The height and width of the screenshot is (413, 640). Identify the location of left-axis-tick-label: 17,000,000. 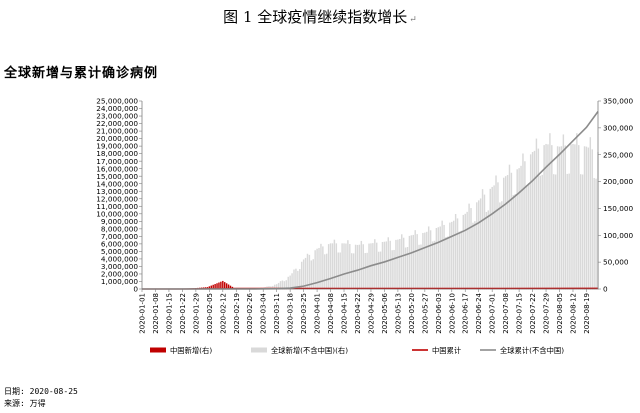
(117, 161).